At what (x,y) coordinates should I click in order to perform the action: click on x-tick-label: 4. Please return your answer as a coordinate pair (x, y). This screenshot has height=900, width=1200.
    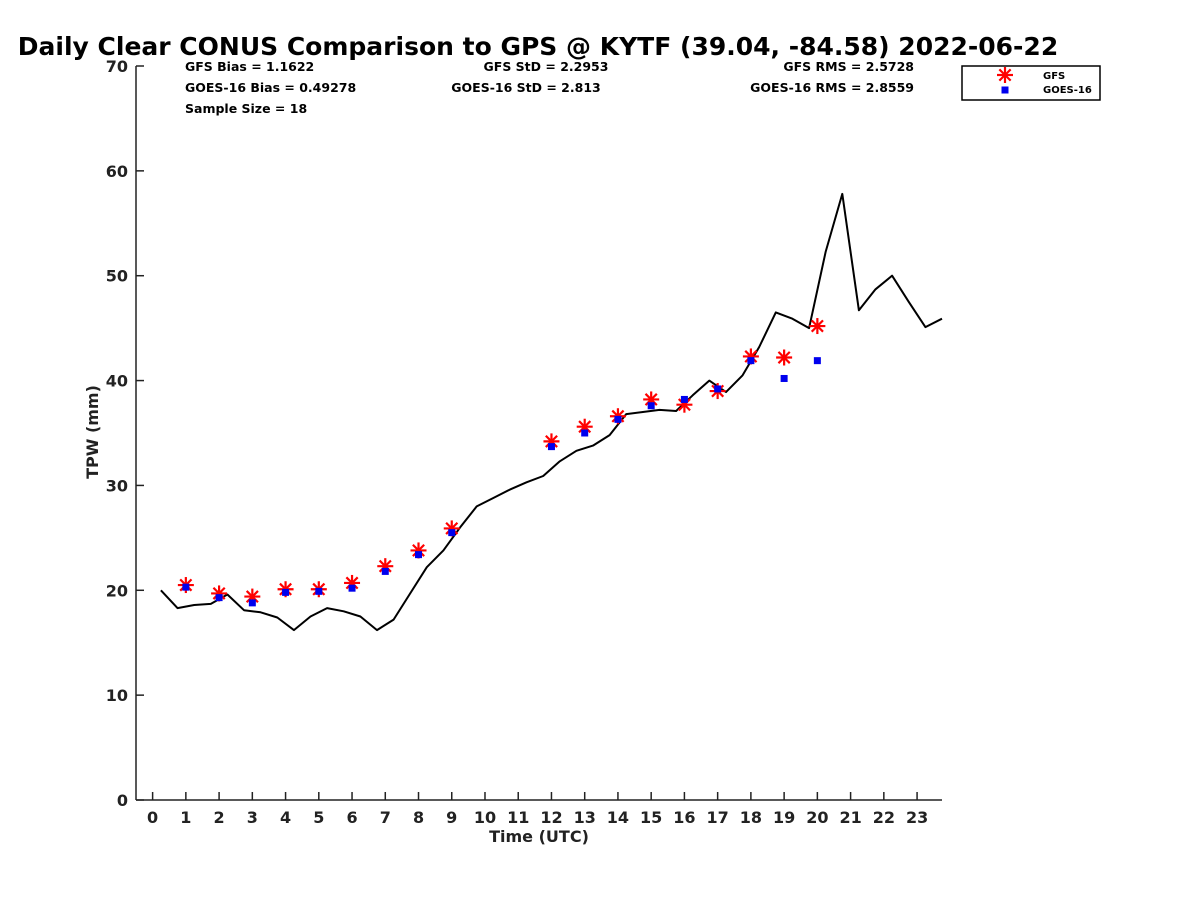
    Looking at the image, I should click on (285, 817).